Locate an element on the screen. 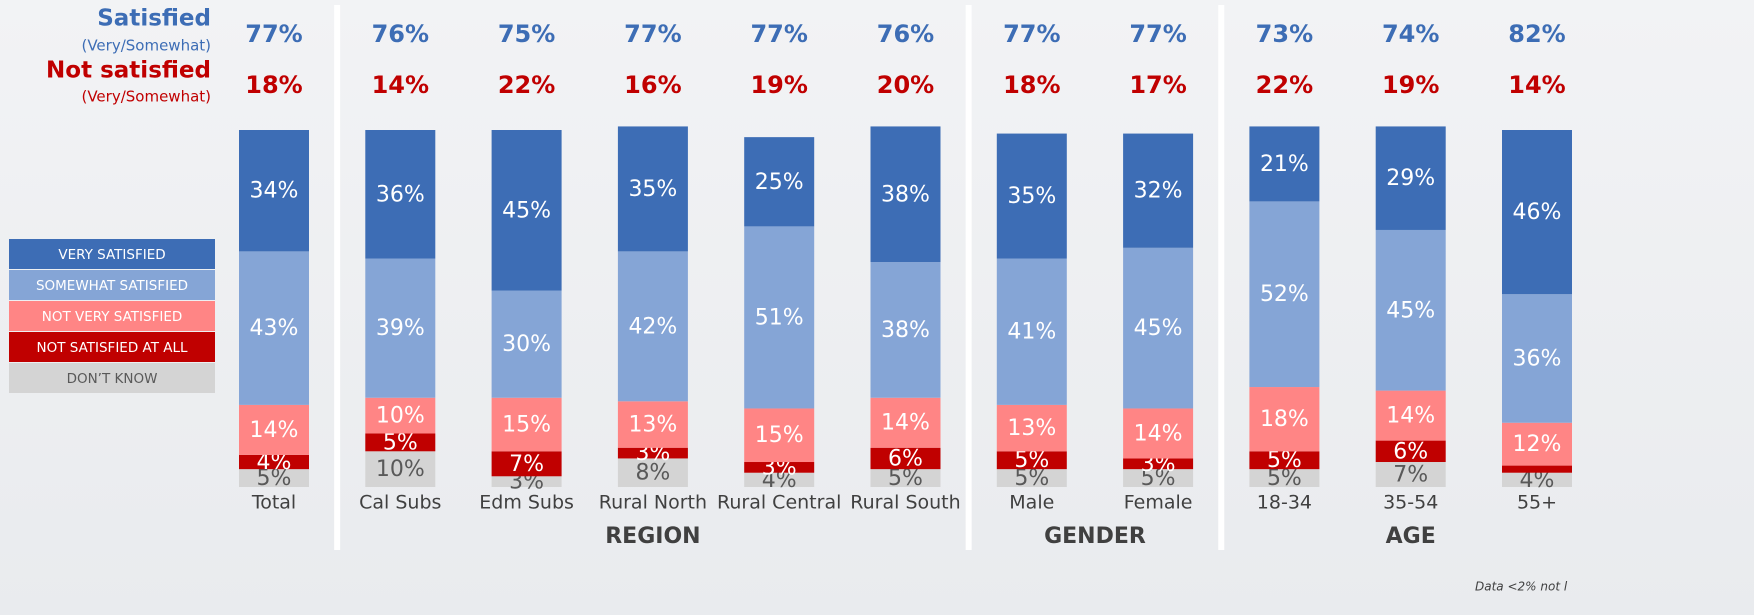 Image resolution: width=1754 pixels, height=615 pixels. x-tick-label: Female is located at coordinates (1158, 503).